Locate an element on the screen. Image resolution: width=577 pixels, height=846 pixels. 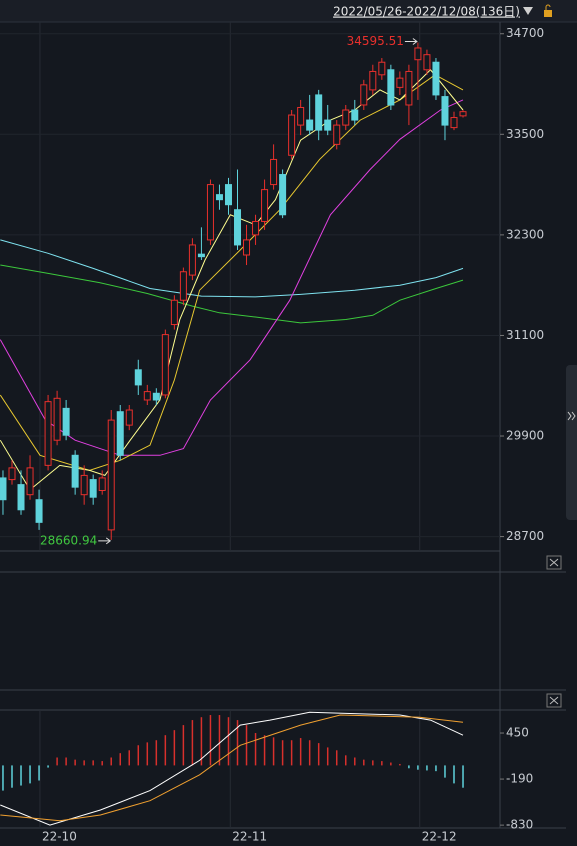
x-tick-label: 22-12 is located at coordinates (439, 837).